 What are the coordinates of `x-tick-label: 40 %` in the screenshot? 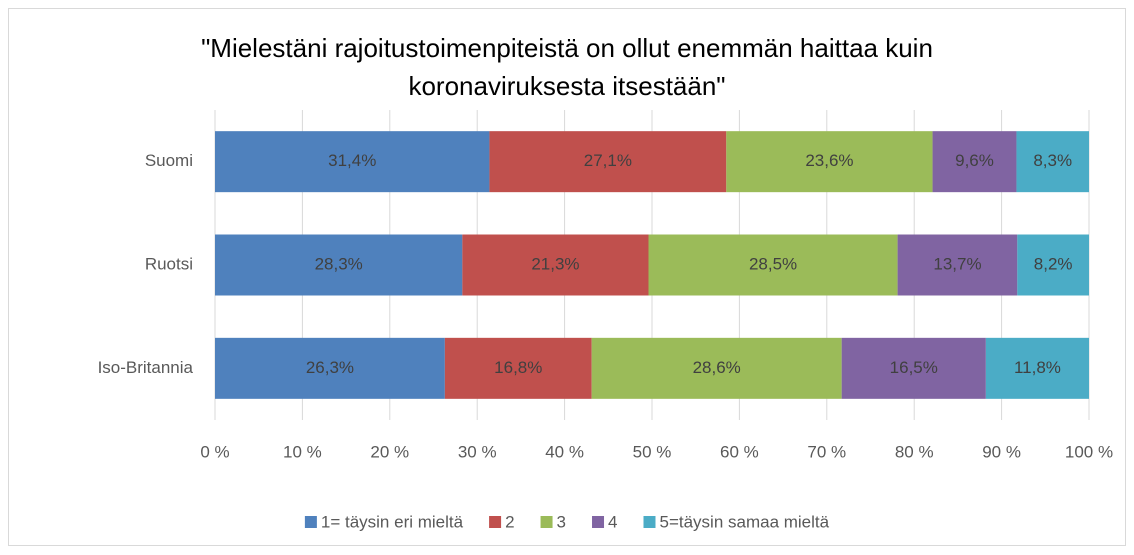 It's located at (564, 451).